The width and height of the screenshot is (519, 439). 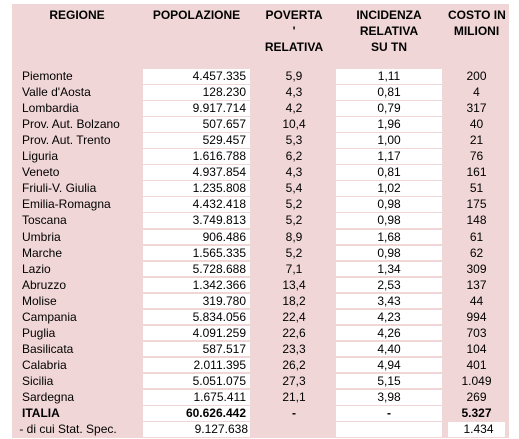 What do you see at coordinates (294, 220) in the screenshot?
I see `cell-value: 5,2` at bounding box center [294, 220].